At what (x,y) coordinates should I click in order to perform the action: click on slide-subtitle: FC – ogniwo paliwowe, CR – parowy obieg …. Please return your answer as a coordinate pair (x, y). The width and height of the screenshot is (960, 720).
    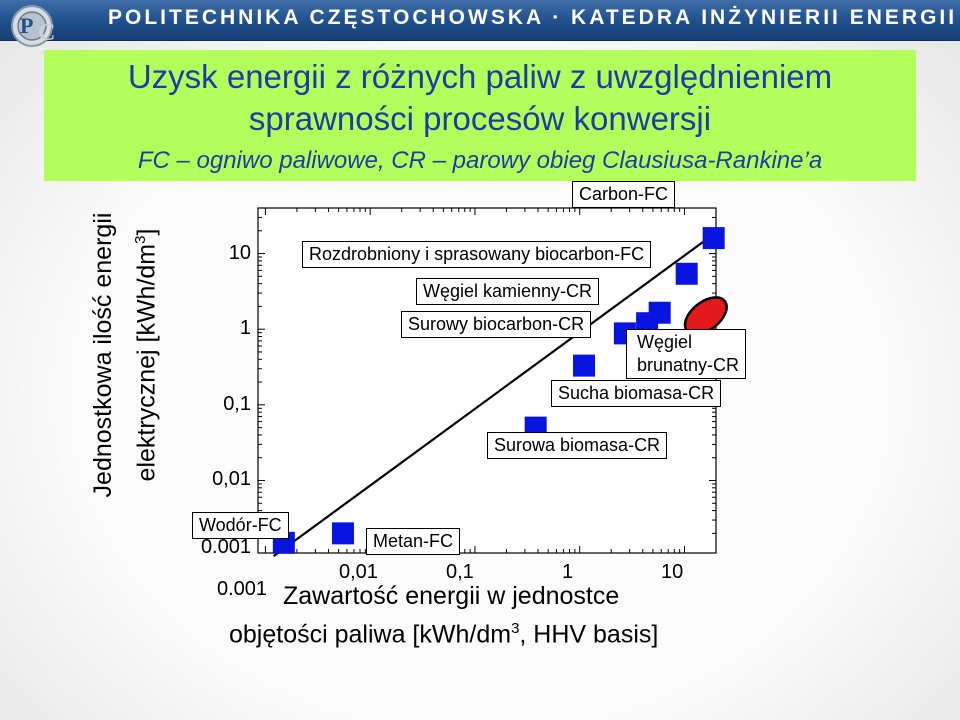
    Looking at the image, I should click on (480, 160).